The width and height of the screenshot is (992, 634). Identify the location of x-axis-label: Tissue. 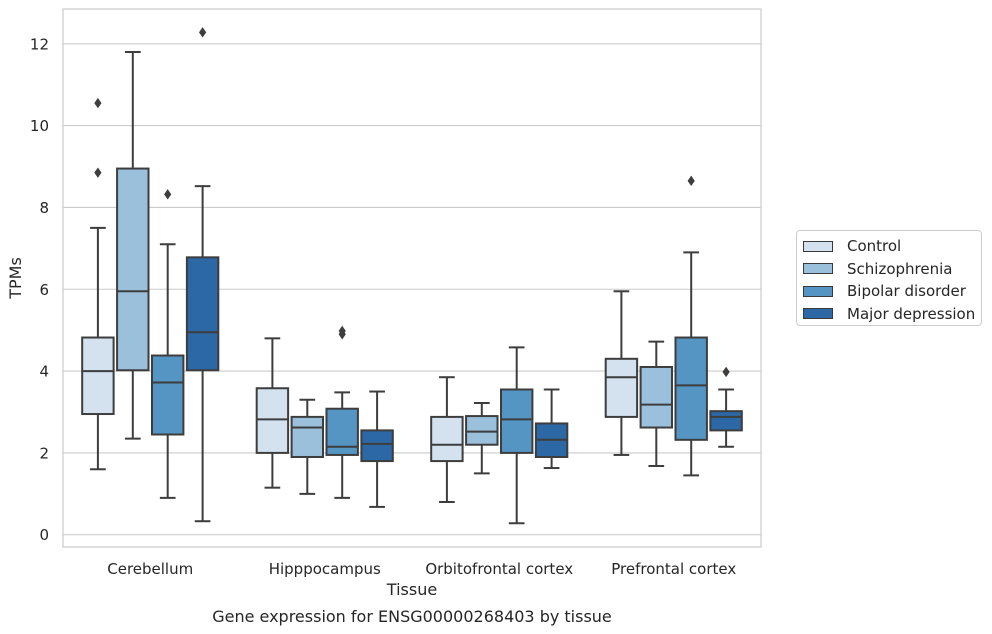
(411, 589).